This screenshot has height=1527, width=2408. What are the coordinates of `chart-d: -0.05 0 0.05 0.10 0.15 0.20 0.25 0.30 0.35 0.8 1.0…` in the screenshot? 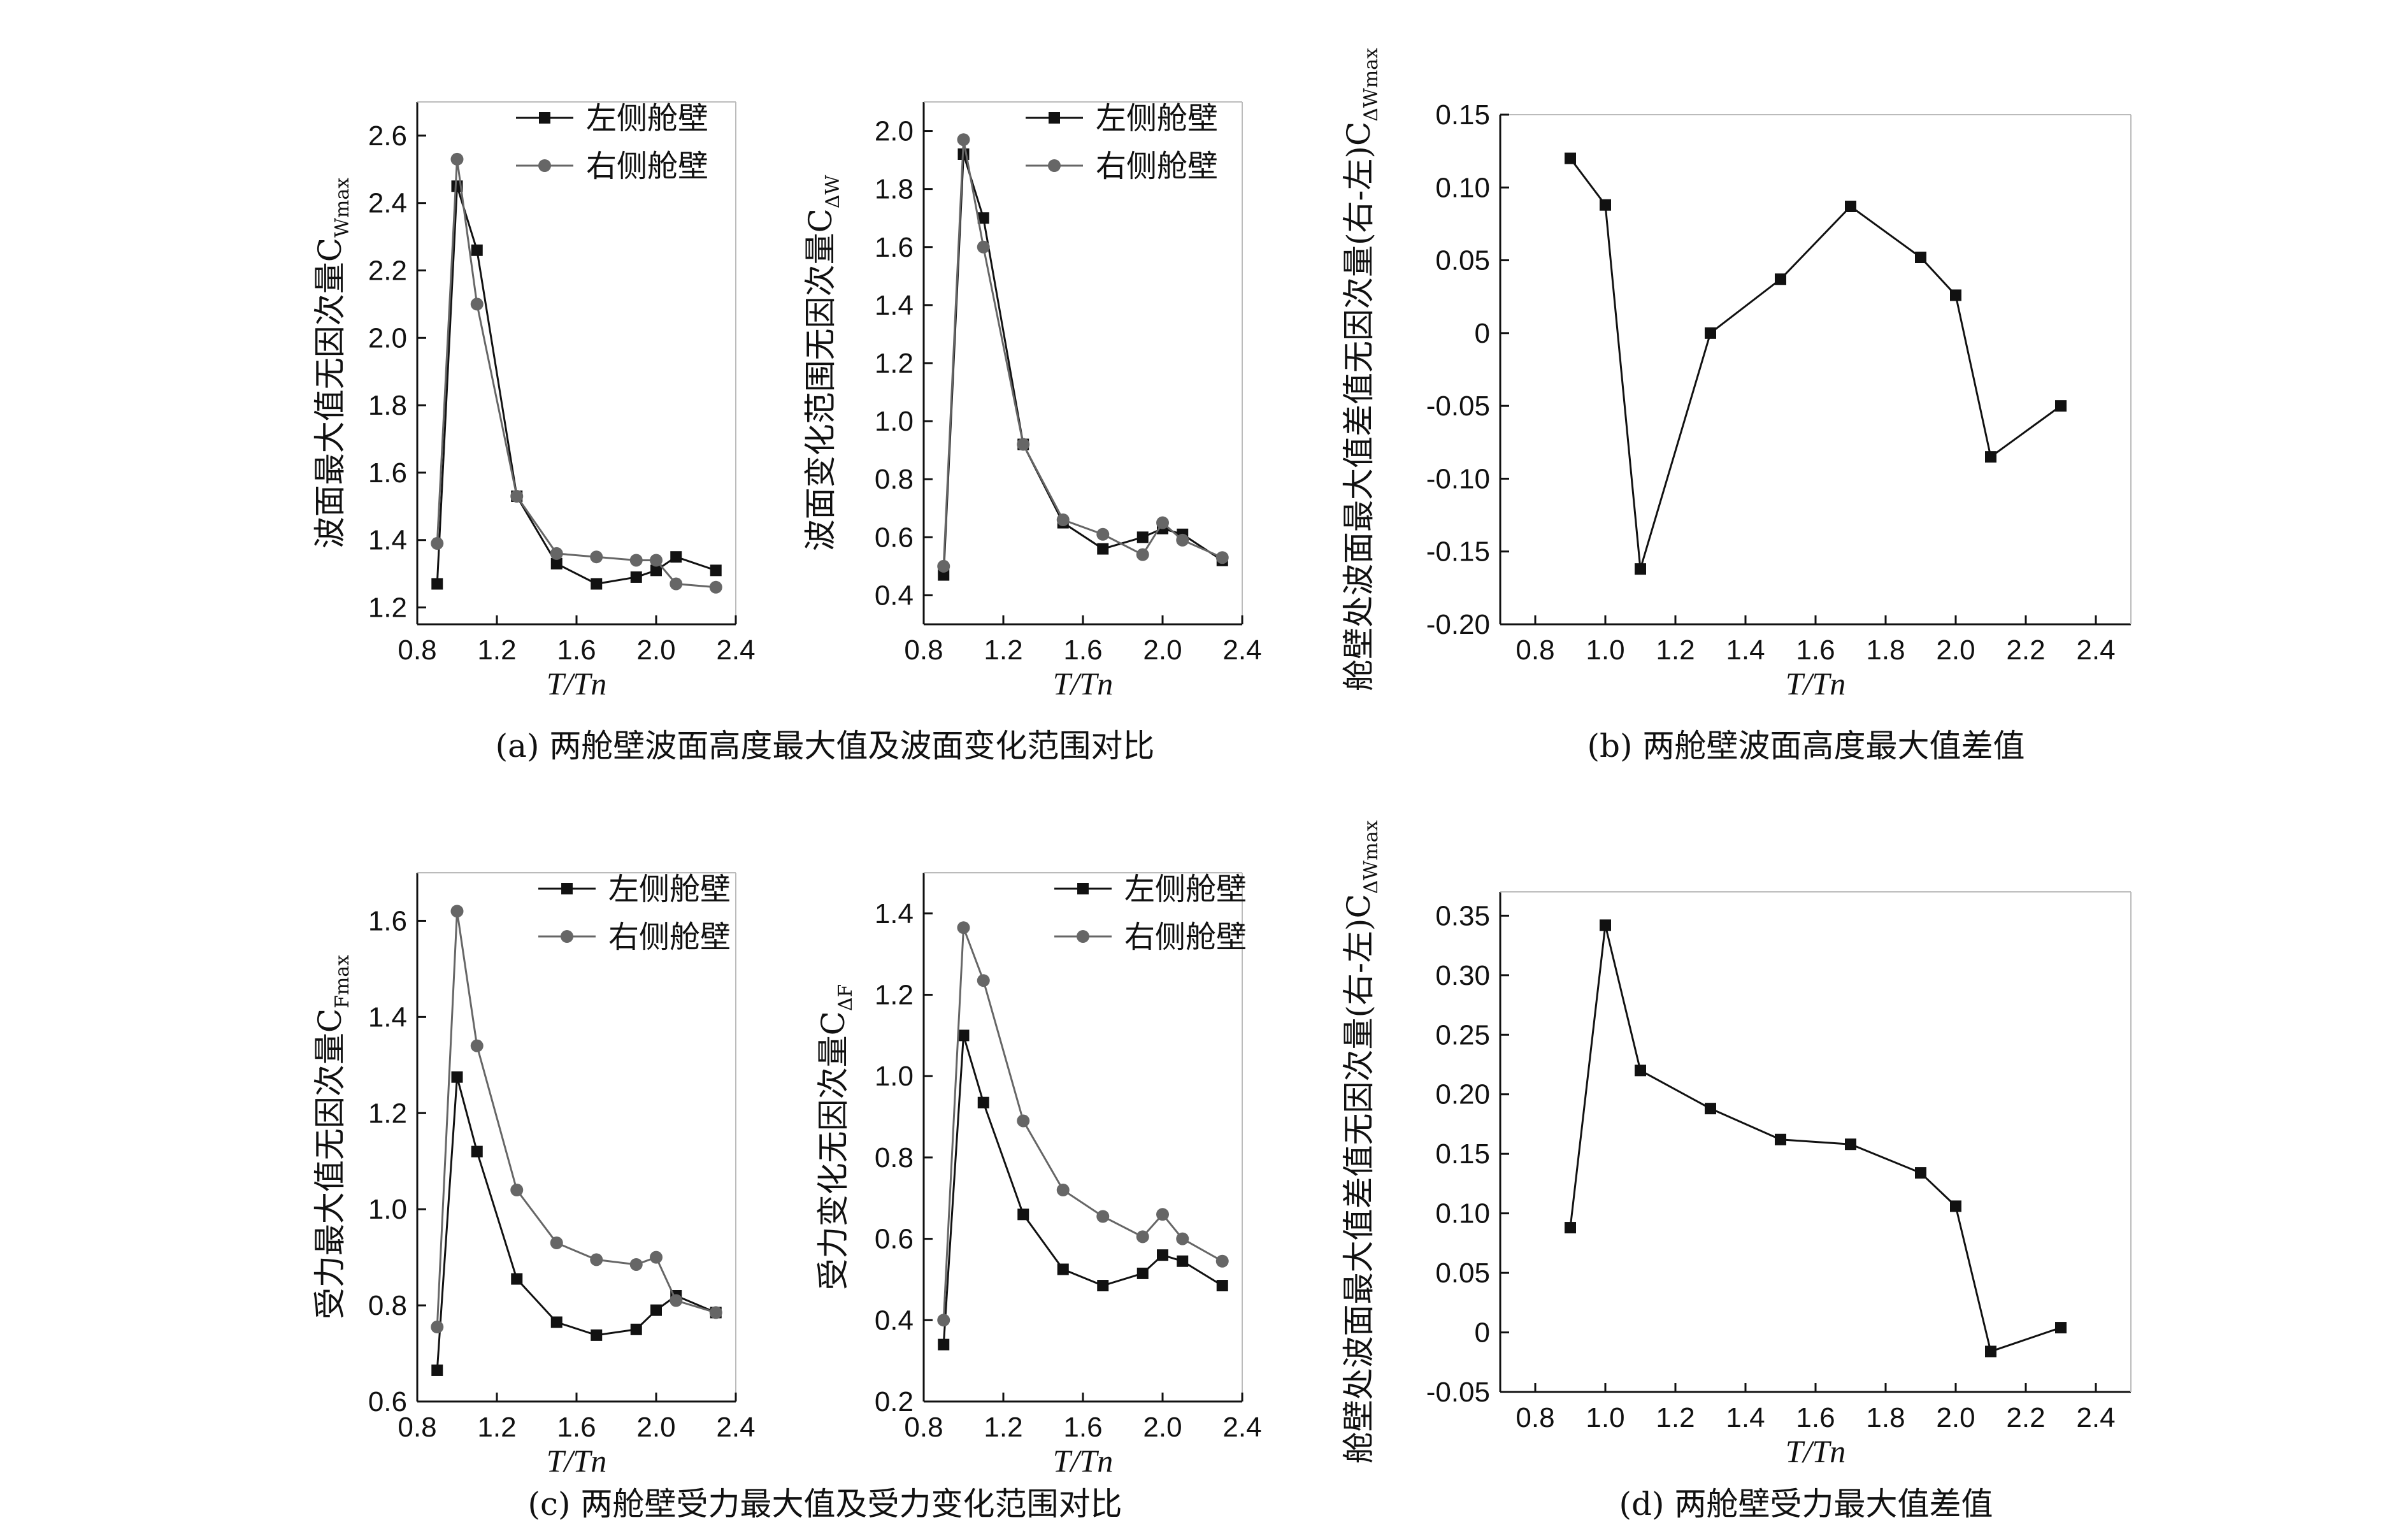 It's located at (1736, 1144).